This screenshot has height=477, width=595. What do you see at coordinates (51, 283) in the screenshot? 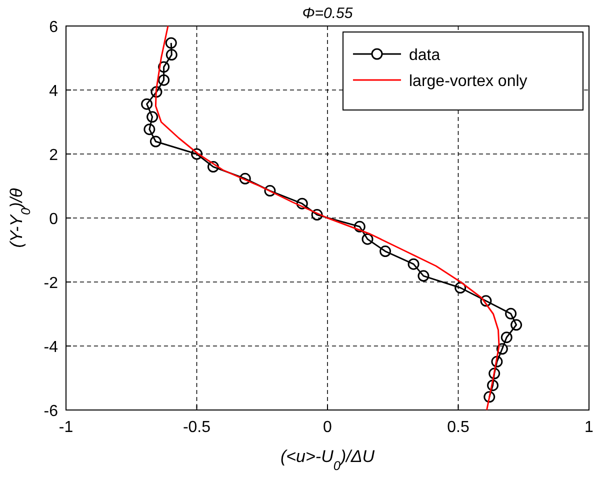
I see `y-tick-label: -2` at bounding box center [51, 283].